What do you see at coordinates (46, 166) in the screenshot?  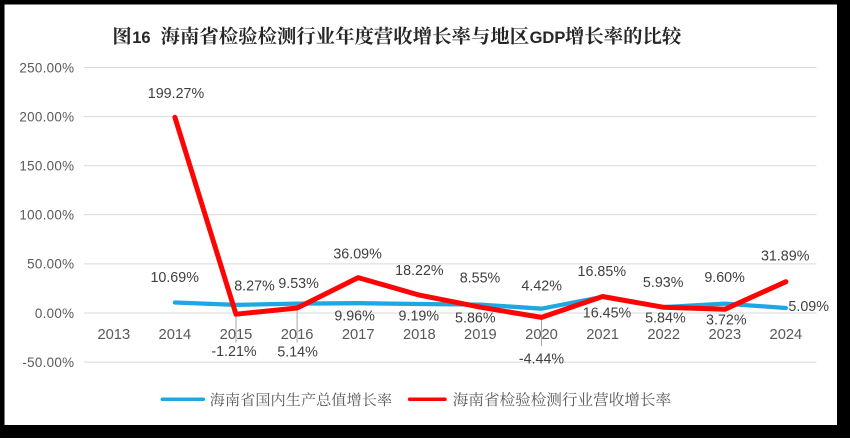 I see `svg-text: 150.00%` at bounding box center [46, 166].